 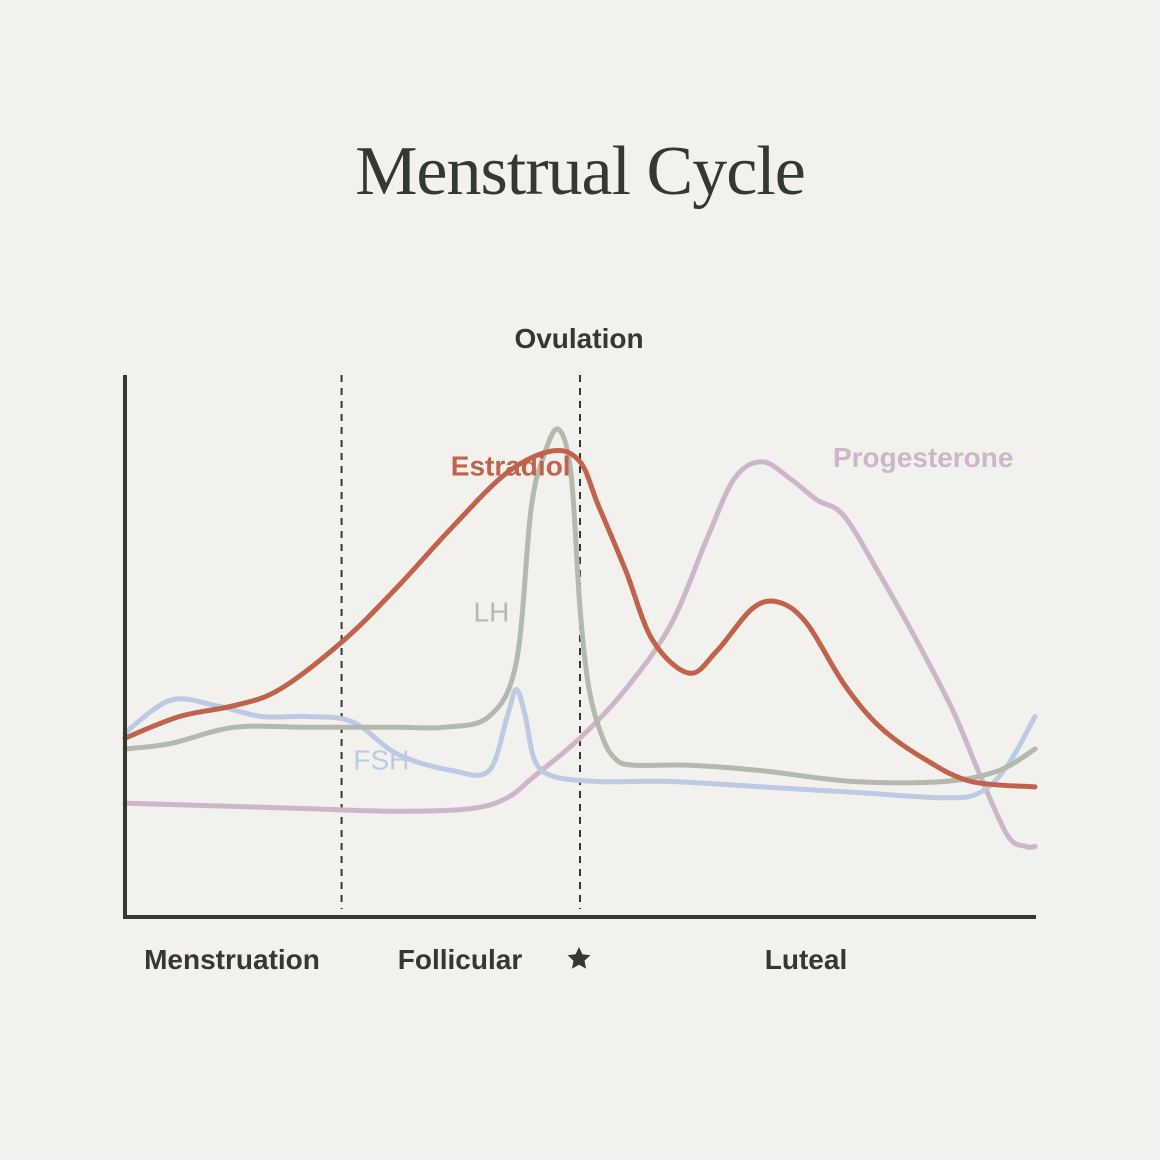 I want to click on chart-title: Menstrual Cycle, so click(x=580, y=171).